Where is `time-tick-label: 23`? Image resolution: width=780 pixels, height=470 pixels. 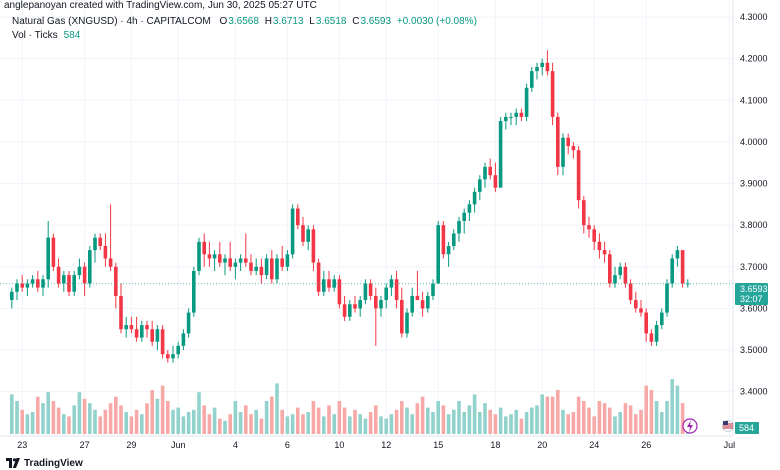
time-tick-label: 23 is located at coordinates (22, 445).